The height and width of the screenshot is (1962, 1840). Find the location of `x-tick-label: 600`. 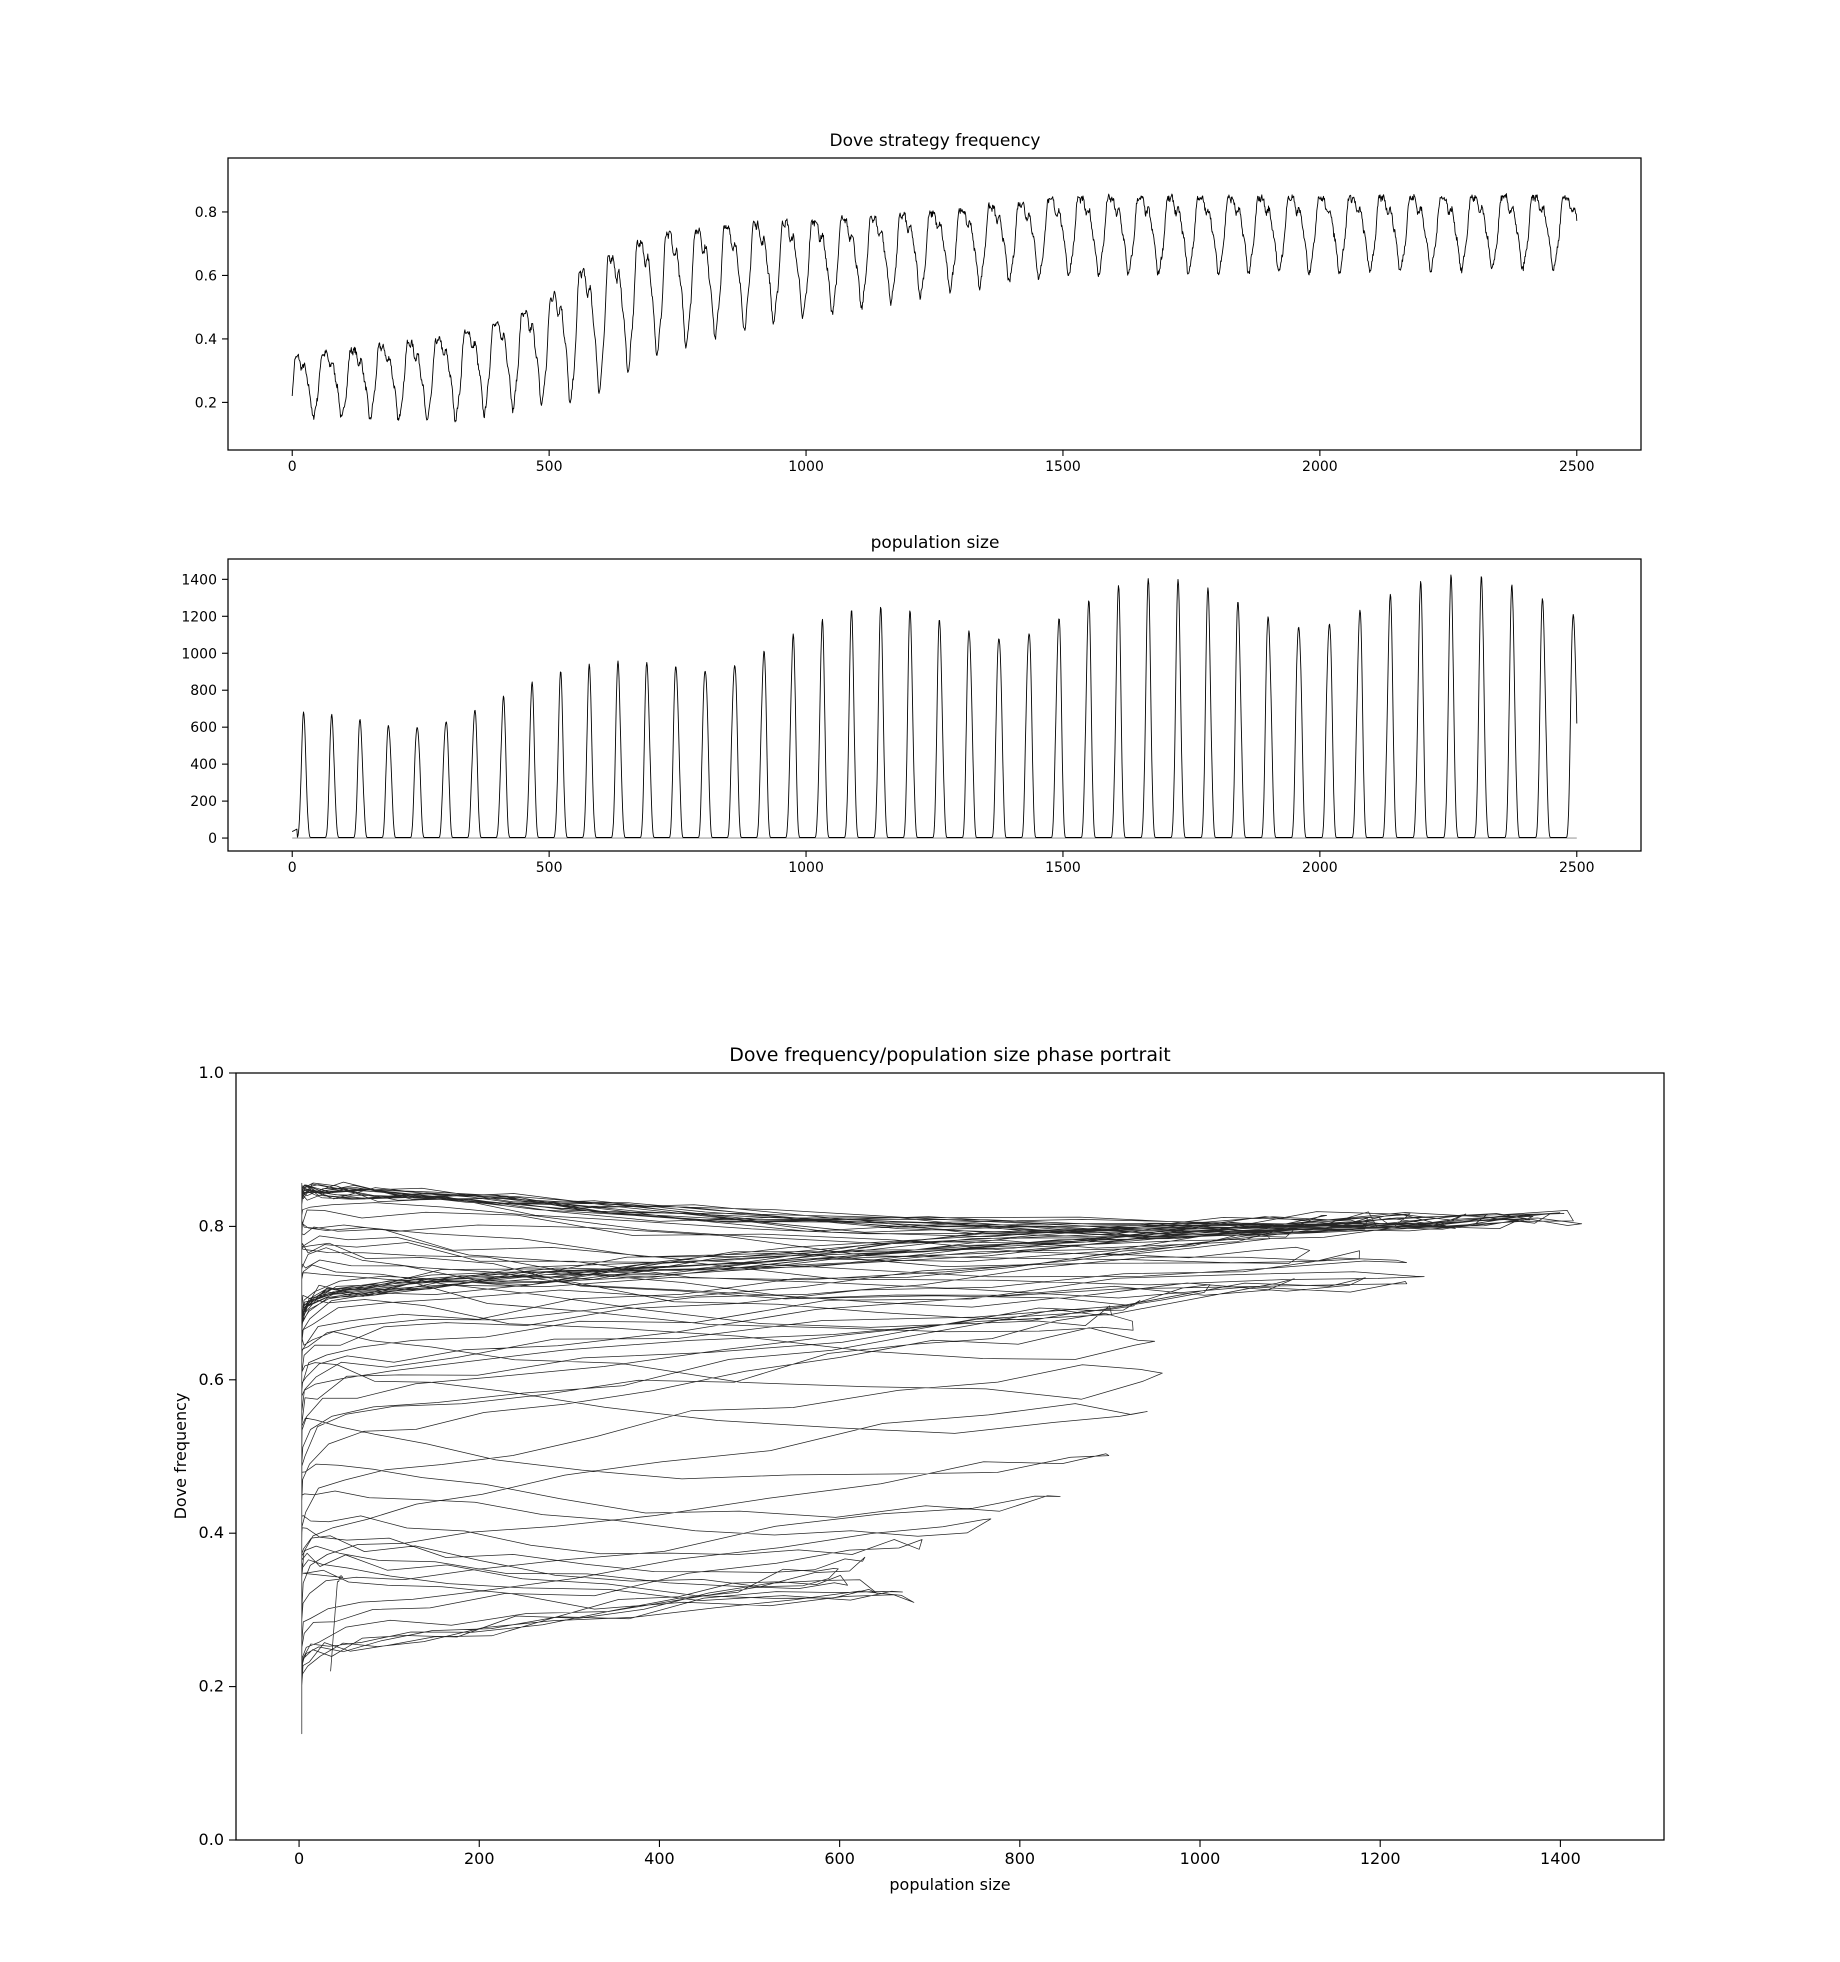

x-tick-label: 600 is located at coordinates (839, 1858).